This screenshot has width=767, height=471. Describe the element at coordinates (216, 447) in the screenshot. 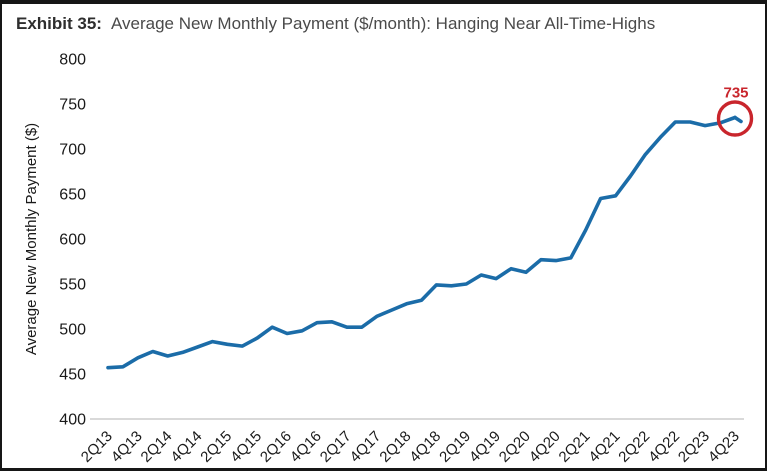

I see `x-tick-label: 2Q15` at that location.